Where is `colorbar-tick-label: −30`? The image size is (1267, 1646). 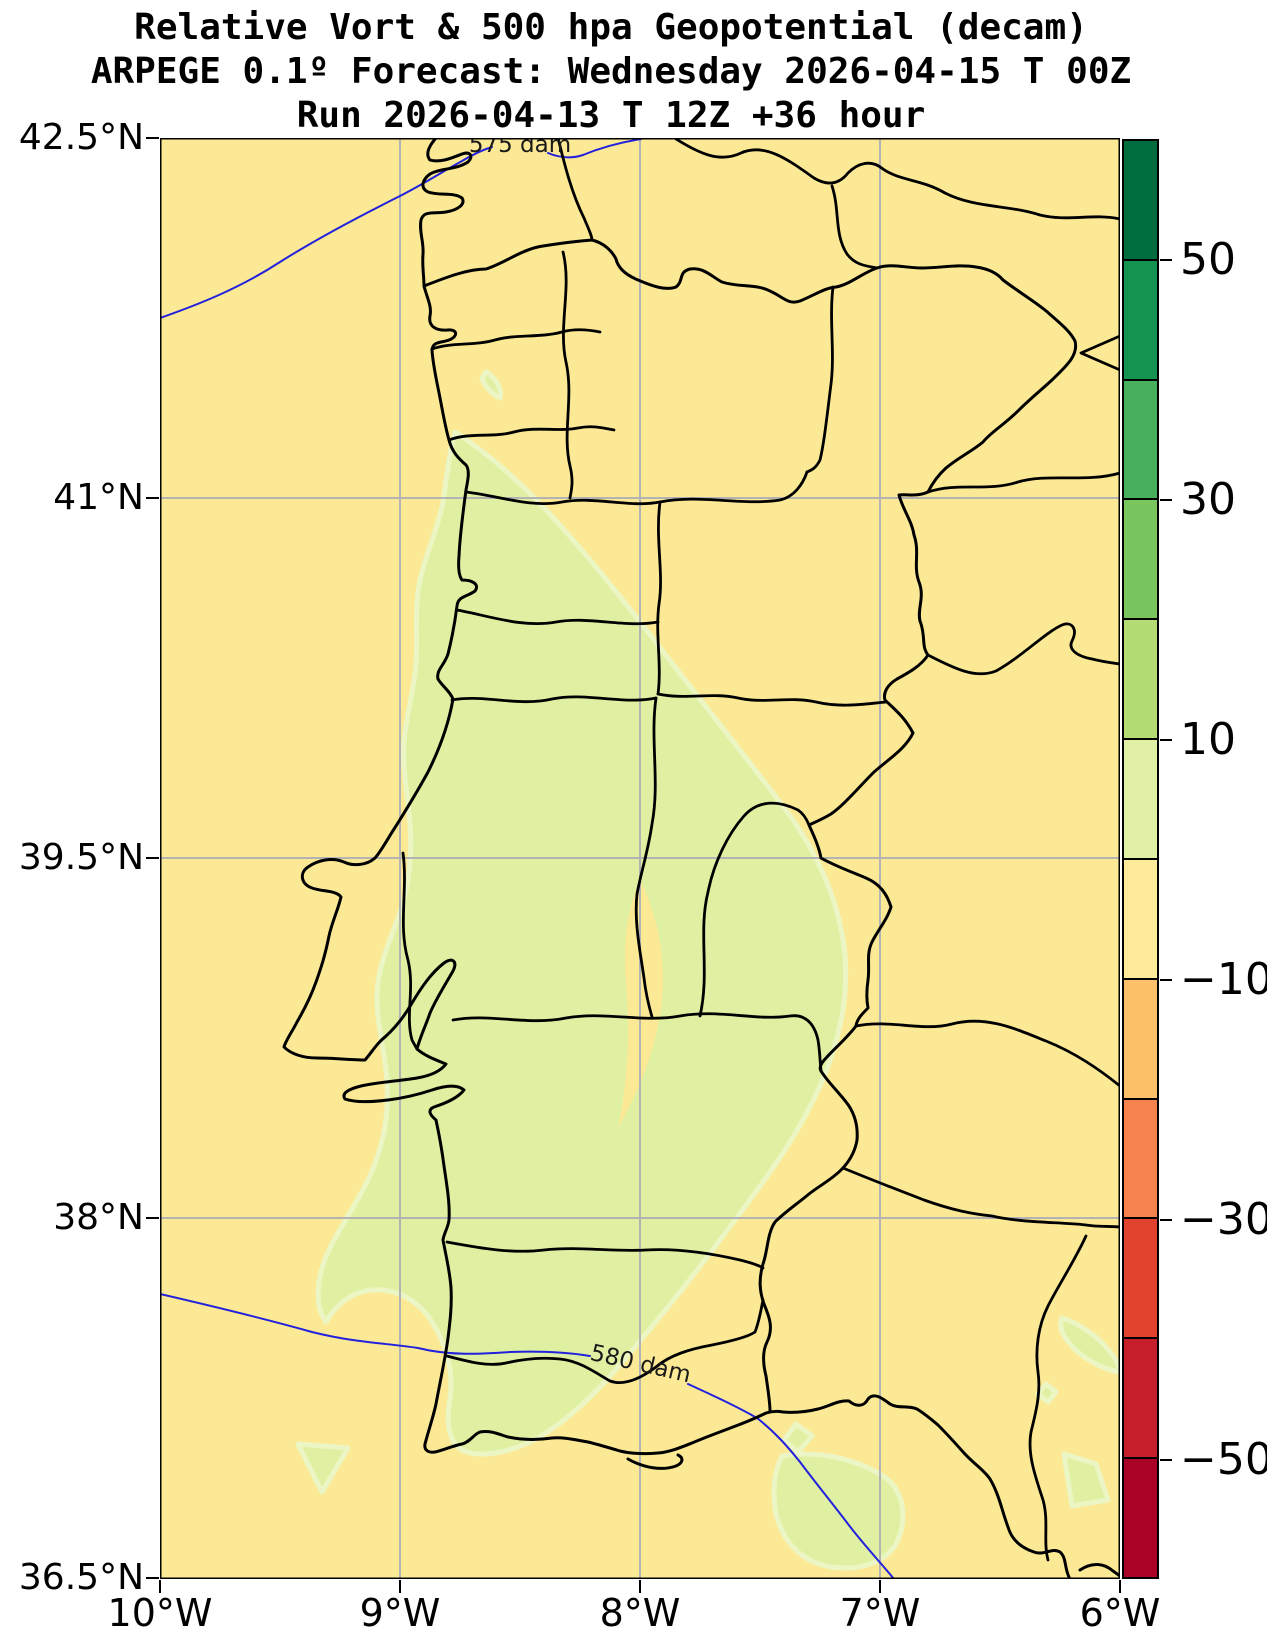 colorbar-tick-label: −30 is located at coordinates (1223, 1219).